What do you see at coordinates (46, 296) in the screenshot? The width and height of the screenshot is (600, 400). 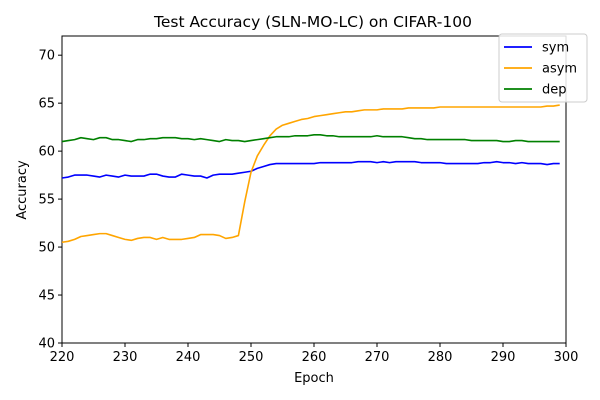 I see `y-tick-label: 45` at bounding box center [46, 296].